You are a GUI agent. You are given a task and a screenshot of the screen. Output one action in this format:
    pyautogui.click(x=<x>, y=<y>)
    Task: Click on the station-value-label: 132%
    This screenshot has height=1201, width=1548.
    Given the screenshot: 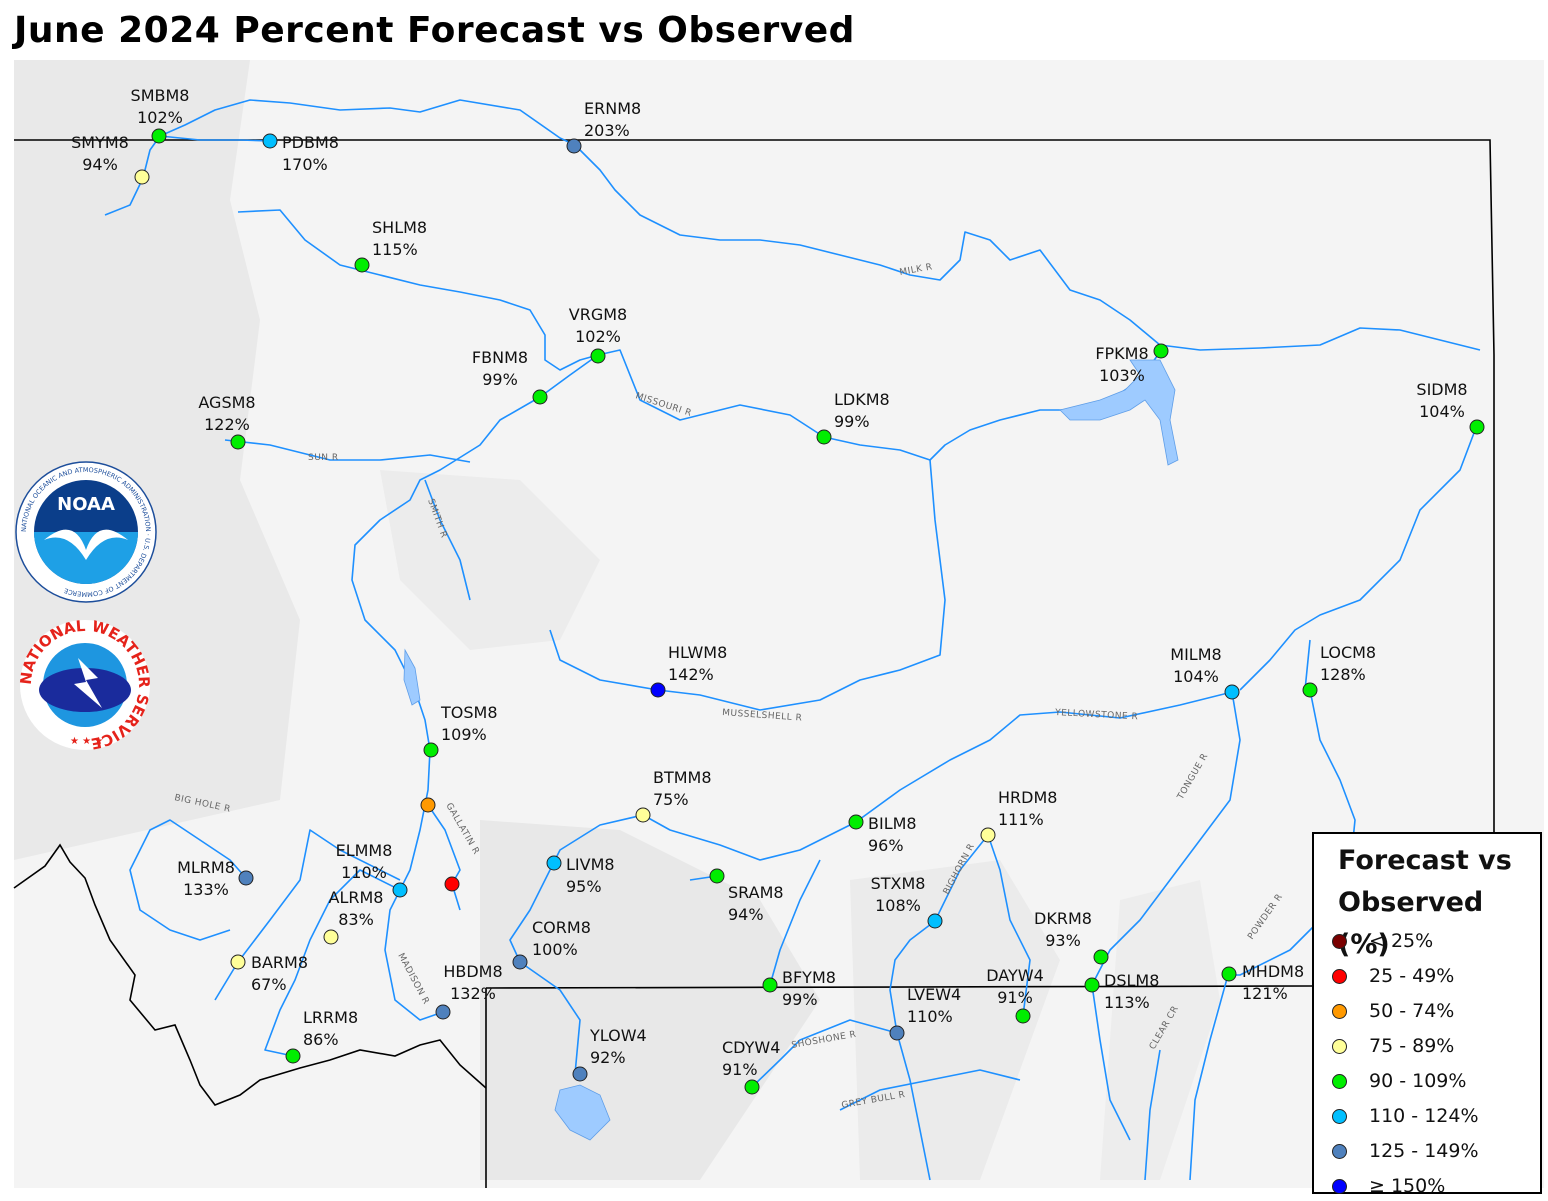 What is the action you would take?
    pyautogui.click(x=473, y=993)
    